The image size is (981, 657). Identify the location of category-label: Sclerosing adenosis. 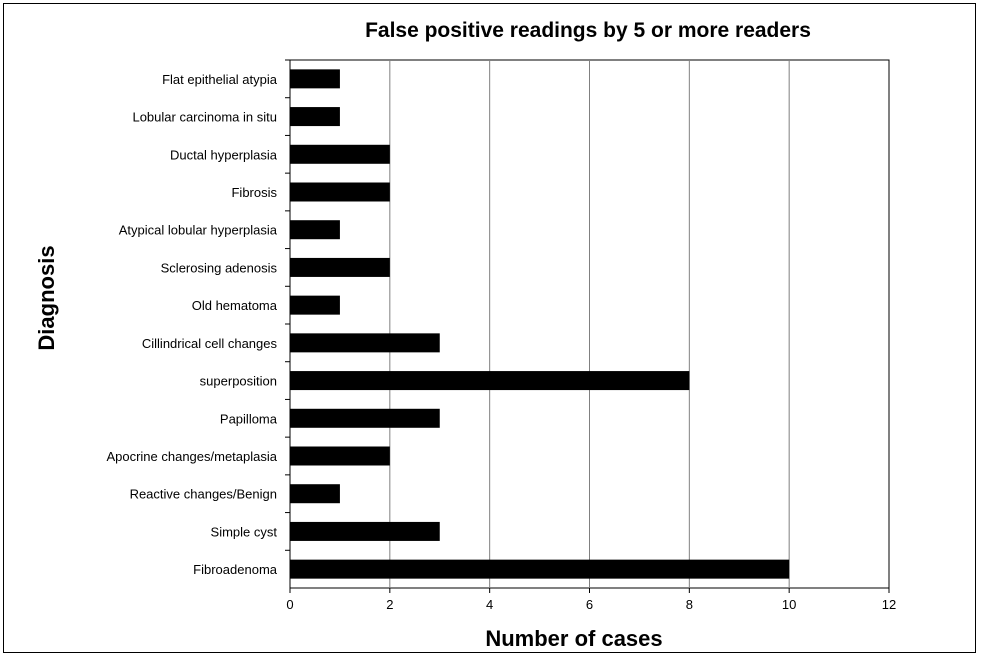
(219, 267).